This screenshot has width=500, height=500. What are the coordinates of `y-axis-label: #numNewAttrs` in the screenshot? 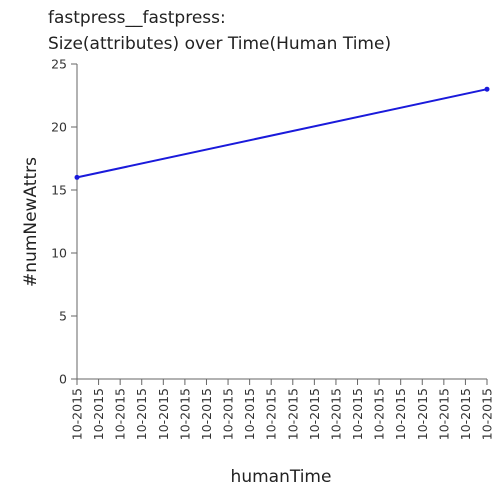 It's located at (31, 222).